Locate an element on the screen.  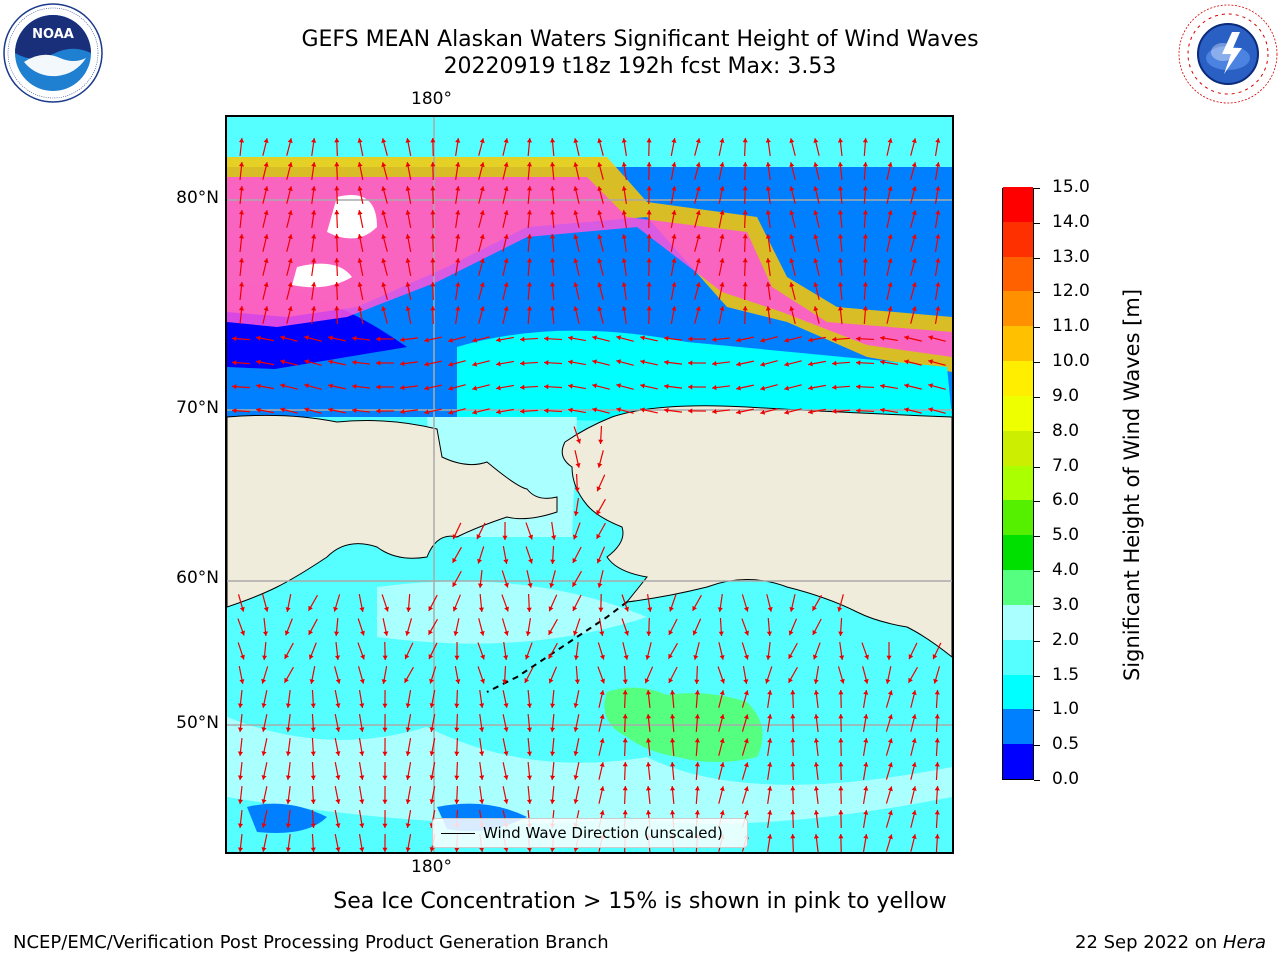
beaufort-moderate is located at coordinates (704, 376).